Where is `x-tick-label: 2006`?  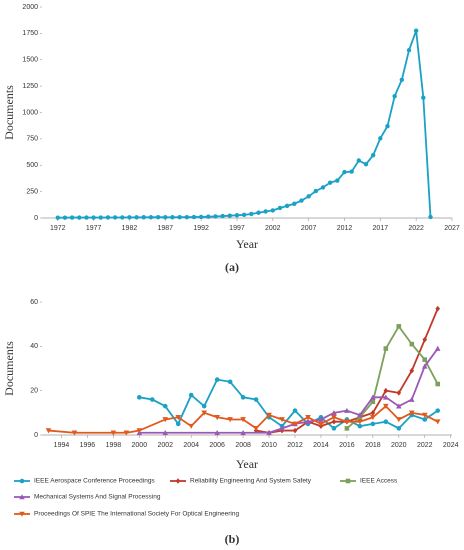 x-tick-label: 2006 is located at coordinates (217, 445).